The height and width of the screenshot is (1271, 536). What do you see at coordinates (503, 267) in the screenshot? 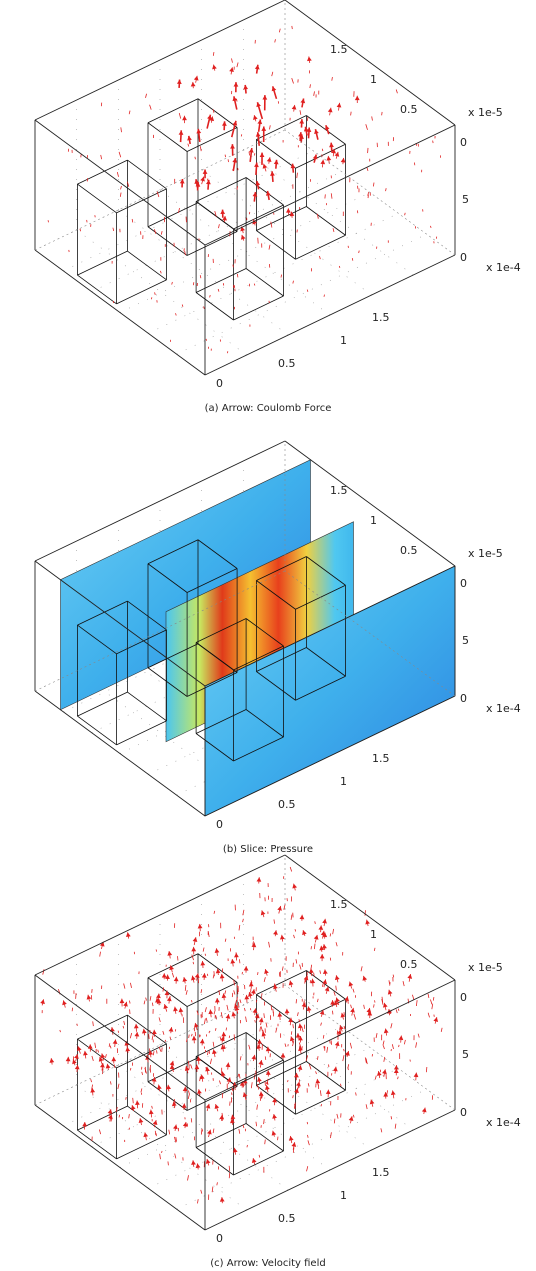
I see `axis-label: x 1e-4` at bounding box center [503, 267].